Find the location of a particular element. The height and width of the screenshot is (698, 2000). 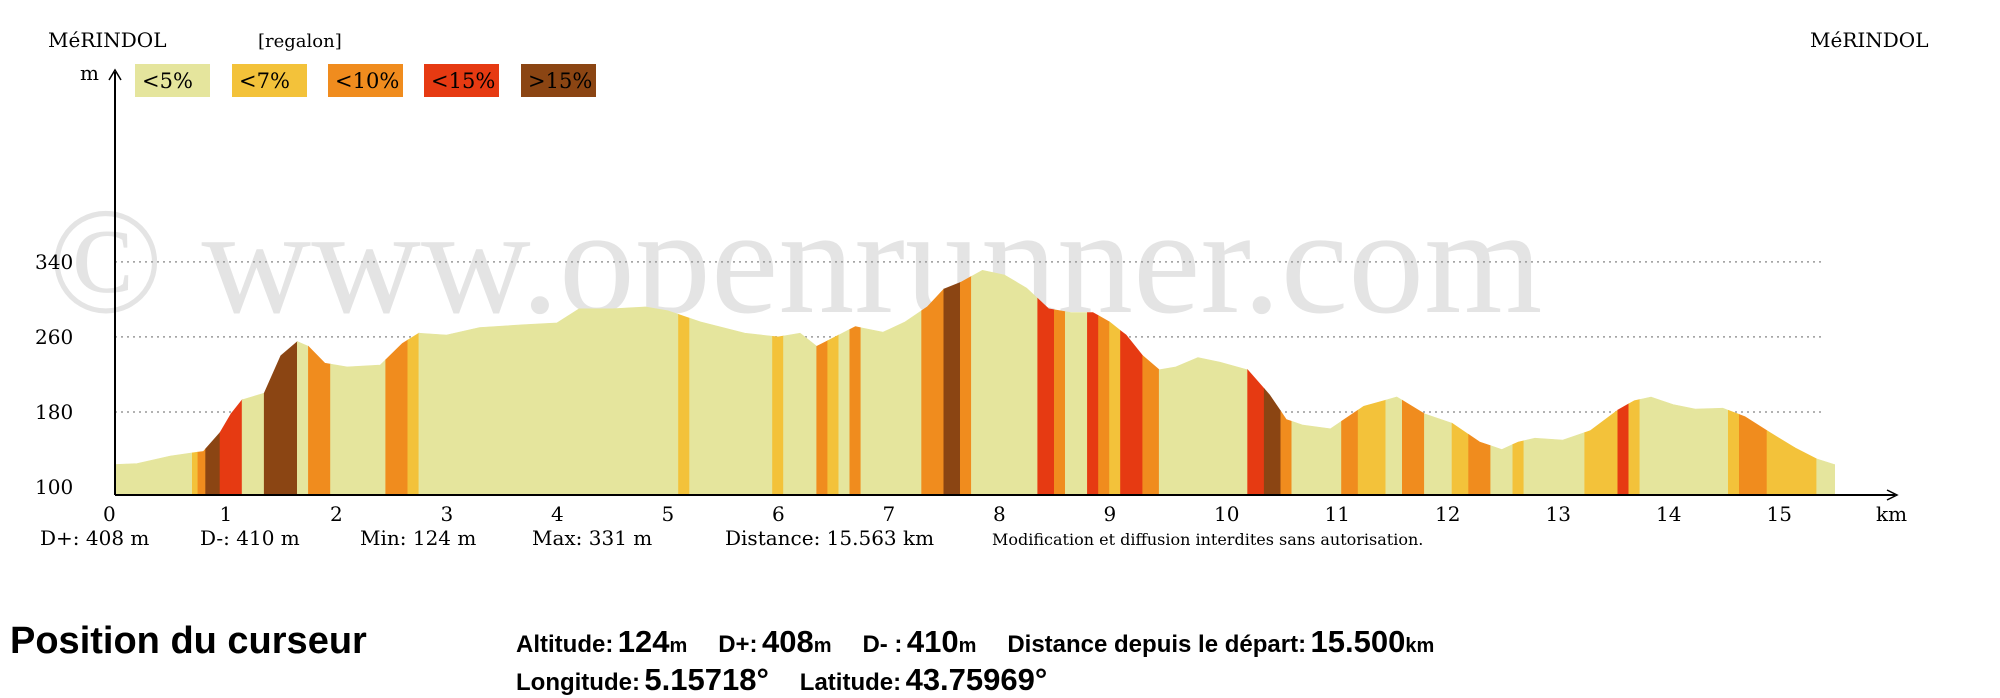

x-tick-5: 5 is located at coordinates (668, 514).